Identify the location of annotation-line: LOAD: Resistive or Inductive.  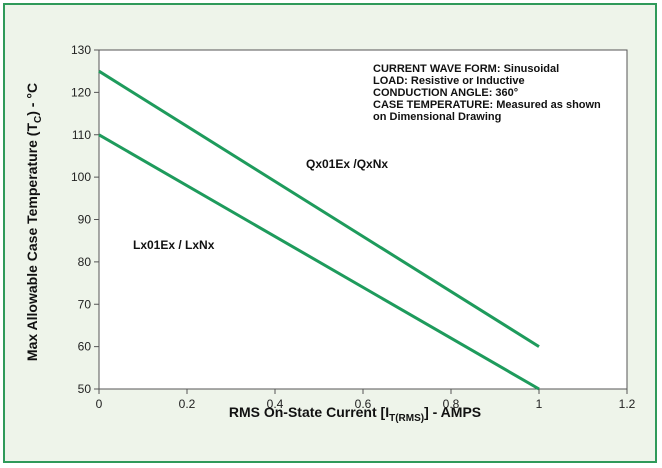
(449, 81).